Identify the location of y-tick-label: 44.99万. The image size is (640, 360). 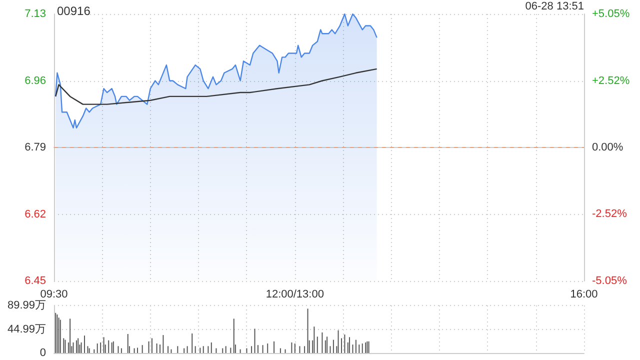
(26, 329).